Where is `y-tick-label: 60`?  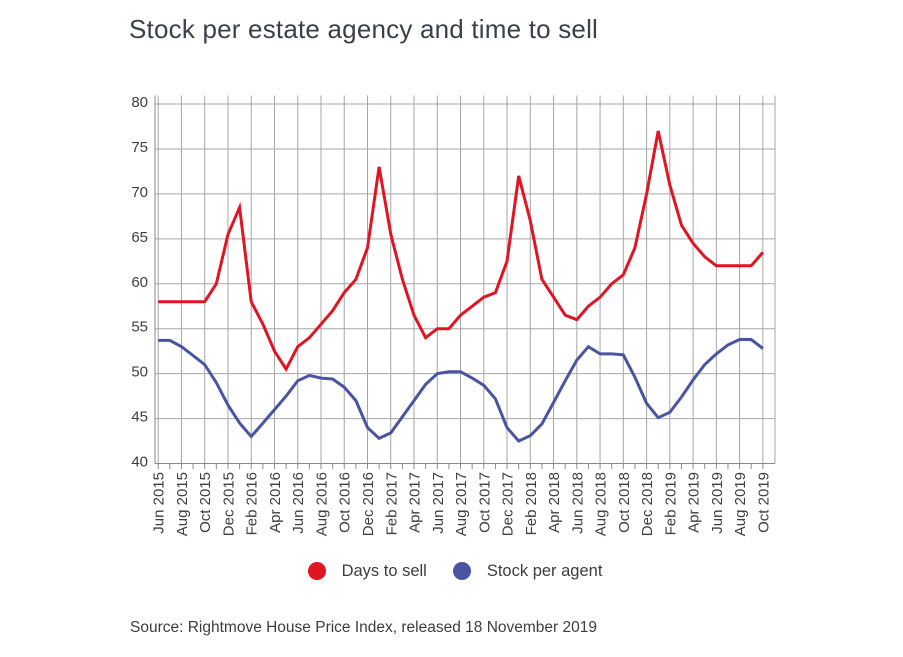
y-tick-label: 60 is located at coordinates (139, 282).